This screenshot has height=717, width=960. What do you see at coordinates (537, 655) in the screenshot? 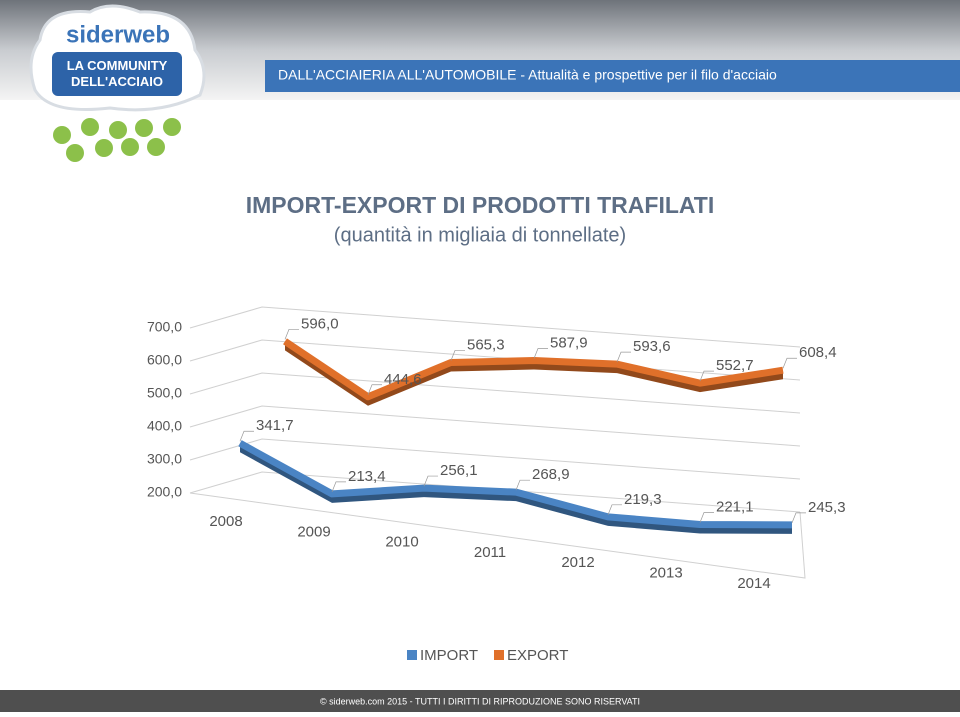
I see `legend-label: EXPORT` at bounding box center [537, 655].